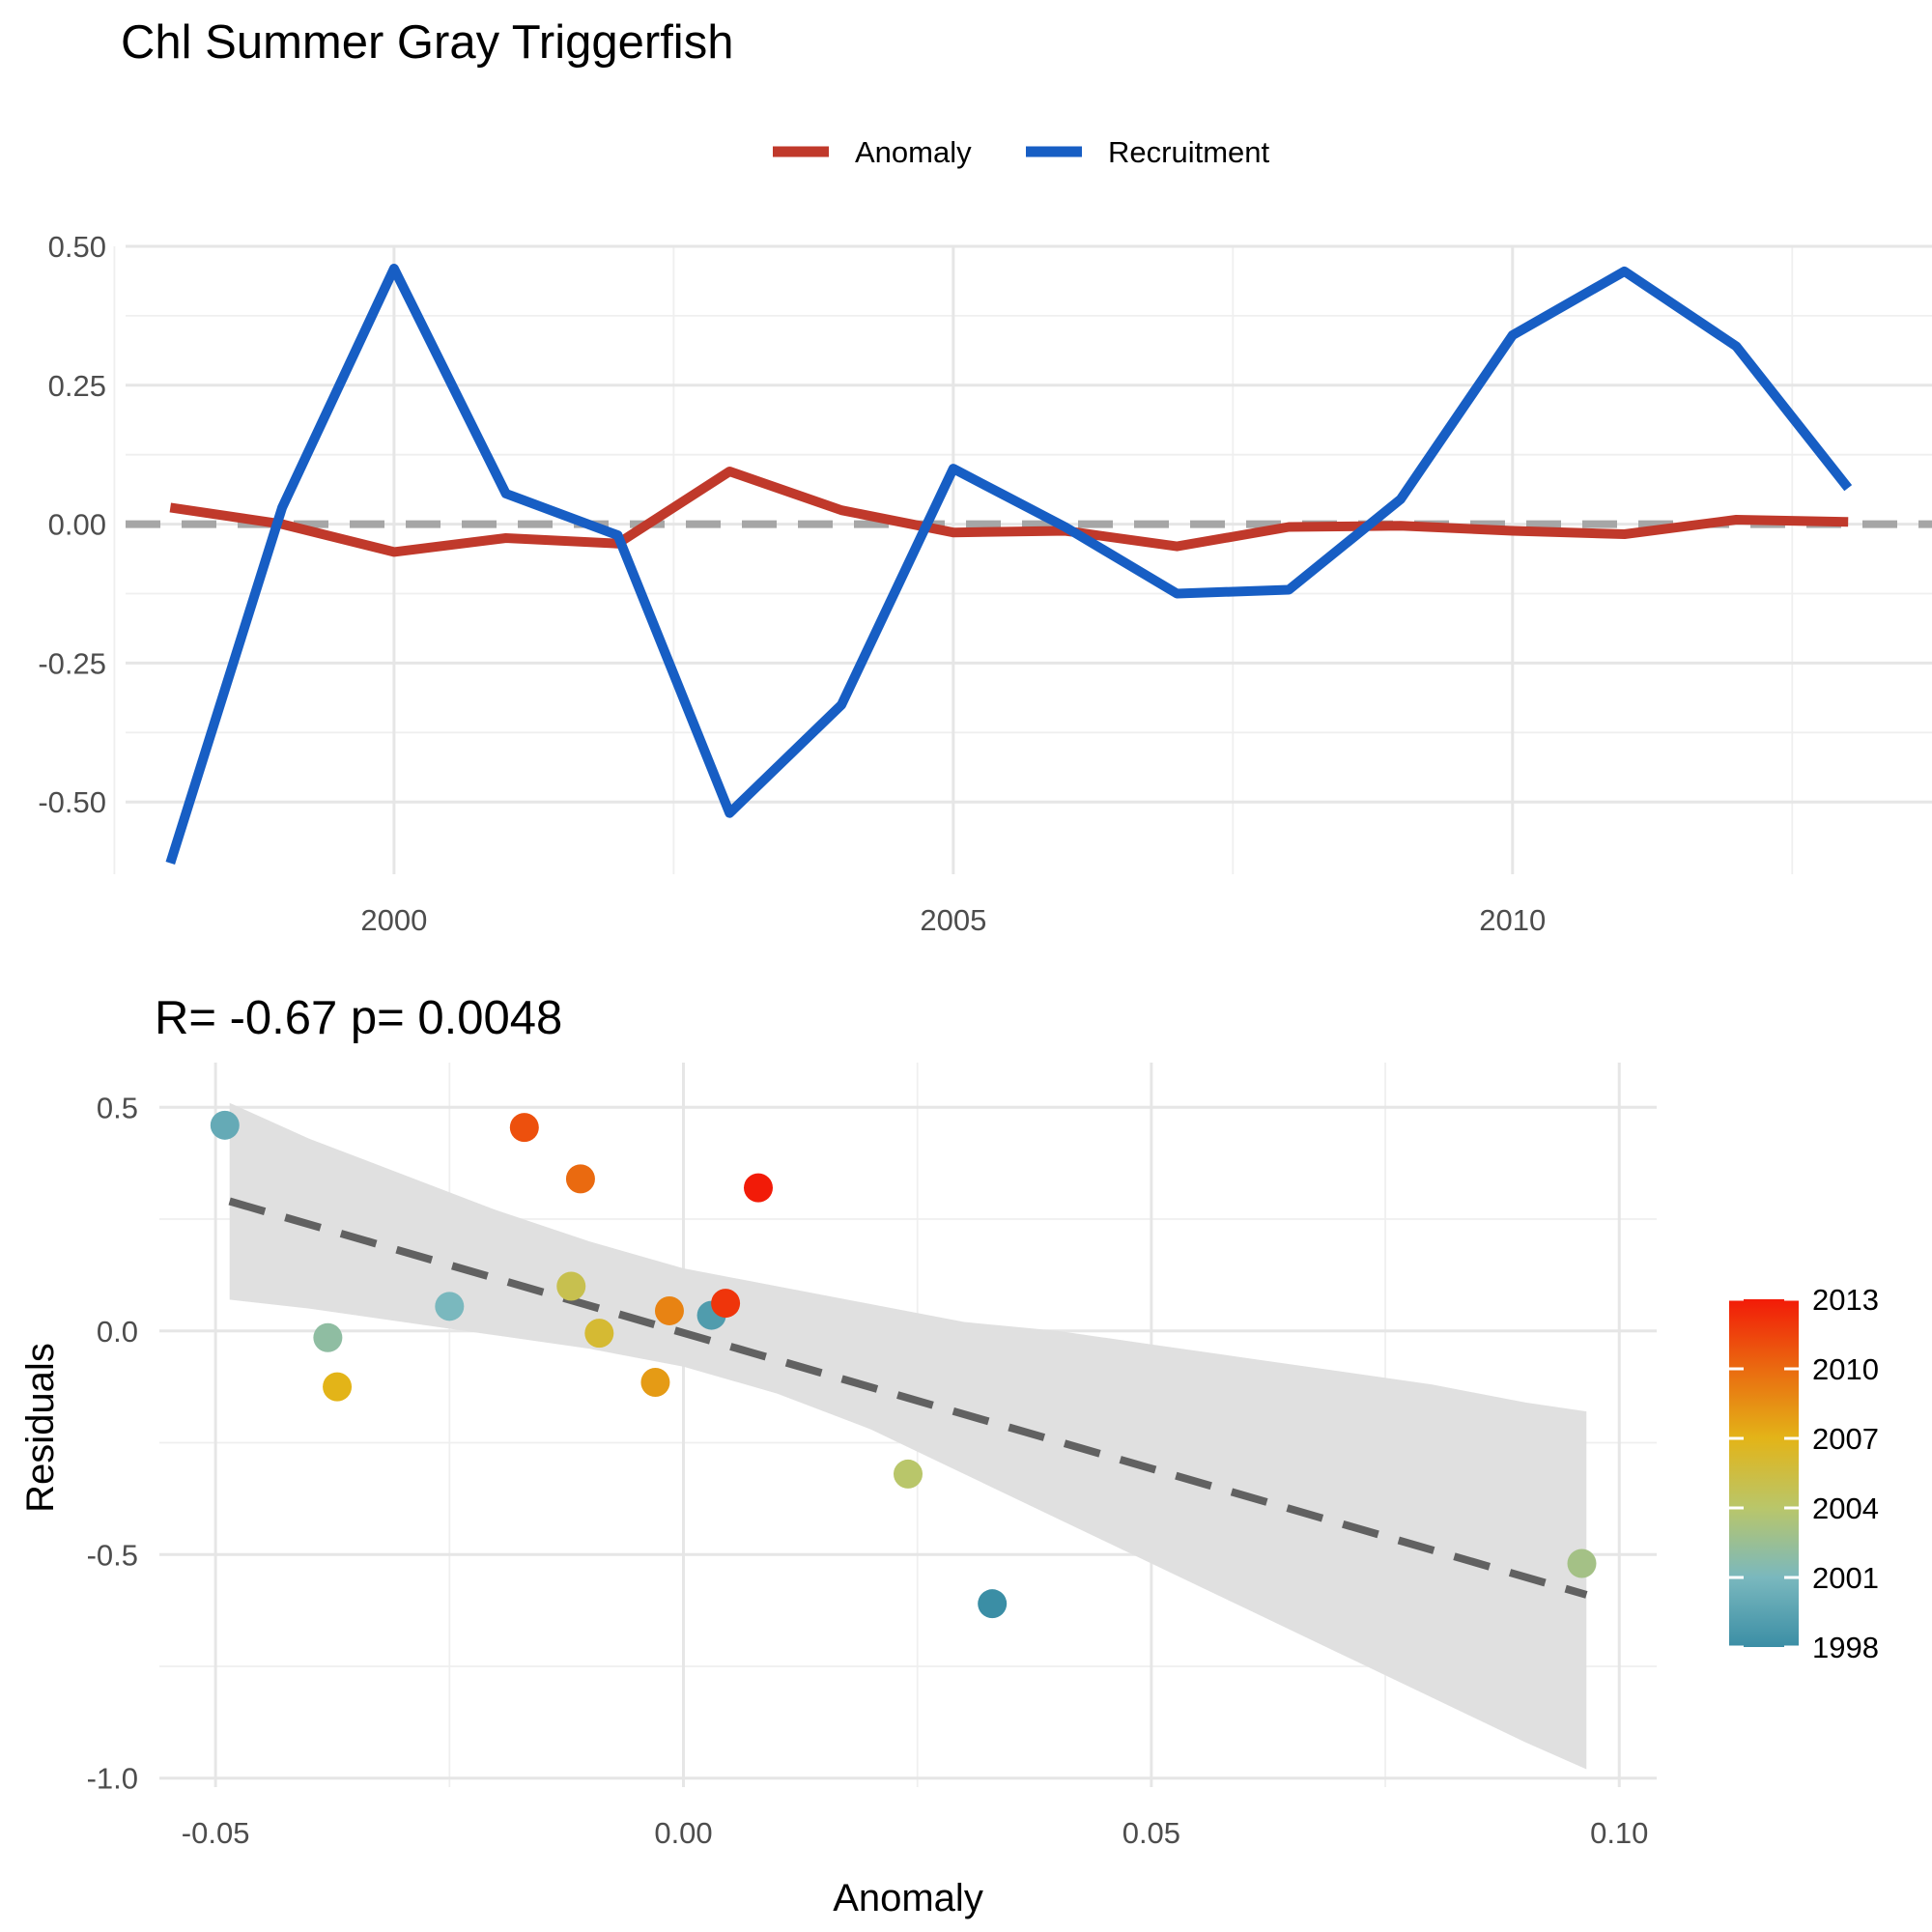 The height and width of the screenshot is (1932, 1932). What do you see at coordinates (72, 802) in the screenshot?
I see `y-tick-label: -0.50` at bounding box center [72, 802].